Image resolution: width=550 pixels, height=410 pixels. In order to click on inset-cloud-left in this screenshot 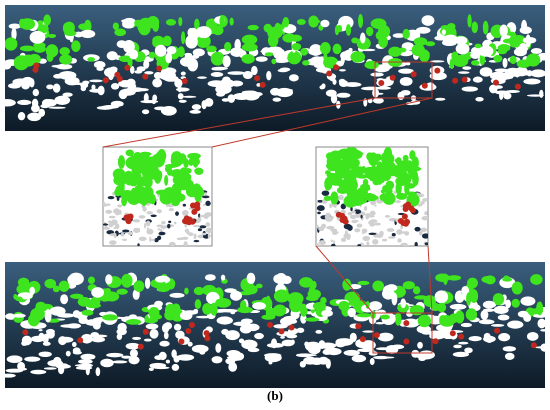, I will do `click(157, 197)`.